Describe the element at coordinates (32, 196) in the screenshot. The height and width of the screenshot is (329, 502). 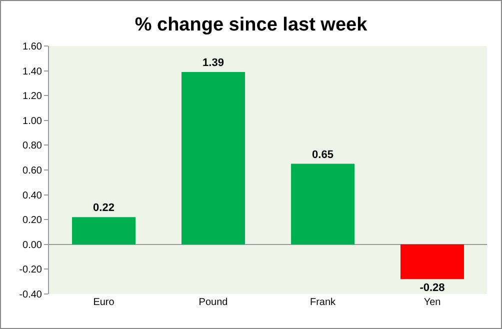
I see `y-tick-label: 0.40` at that location.